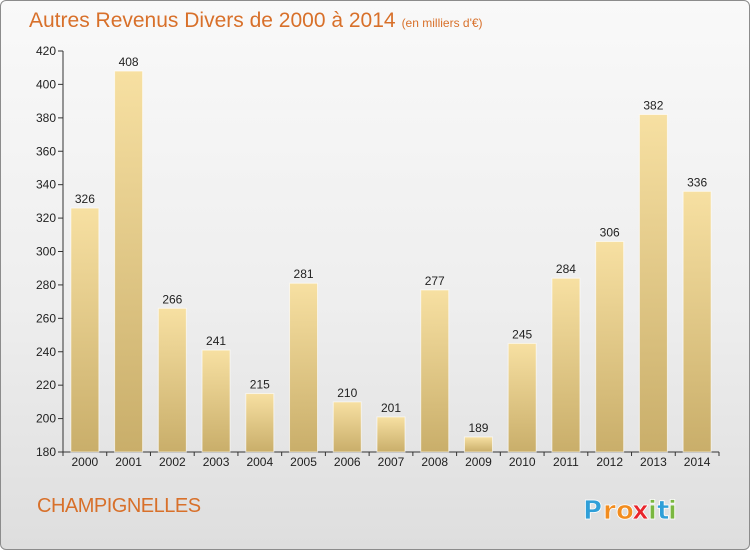 The height and width of the screenshot is (550, 750). I want to click on x-tick-label: 2014, so click(697, 462).